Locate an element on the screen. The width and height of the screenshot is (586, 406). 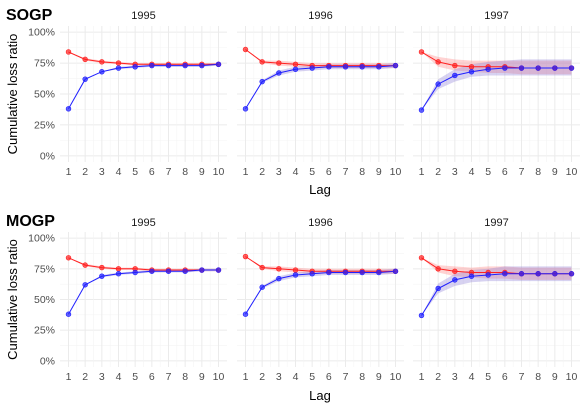
y-tick-label: 100% is located at coordinates (41, 33).